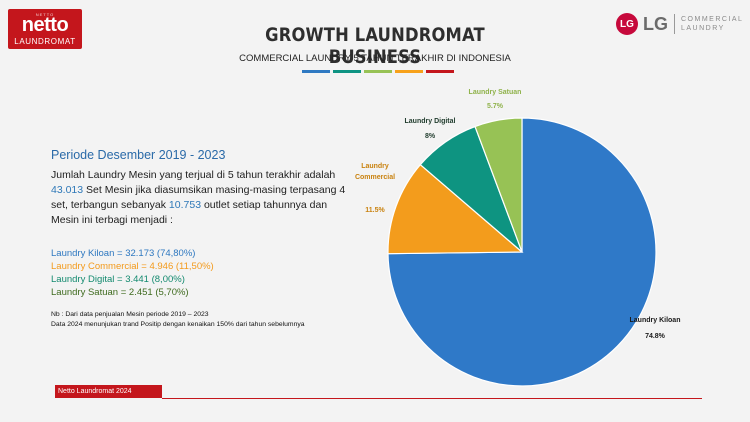  I want to click on lg-logo-line1: COMMERCIAL, so click(712, 19).